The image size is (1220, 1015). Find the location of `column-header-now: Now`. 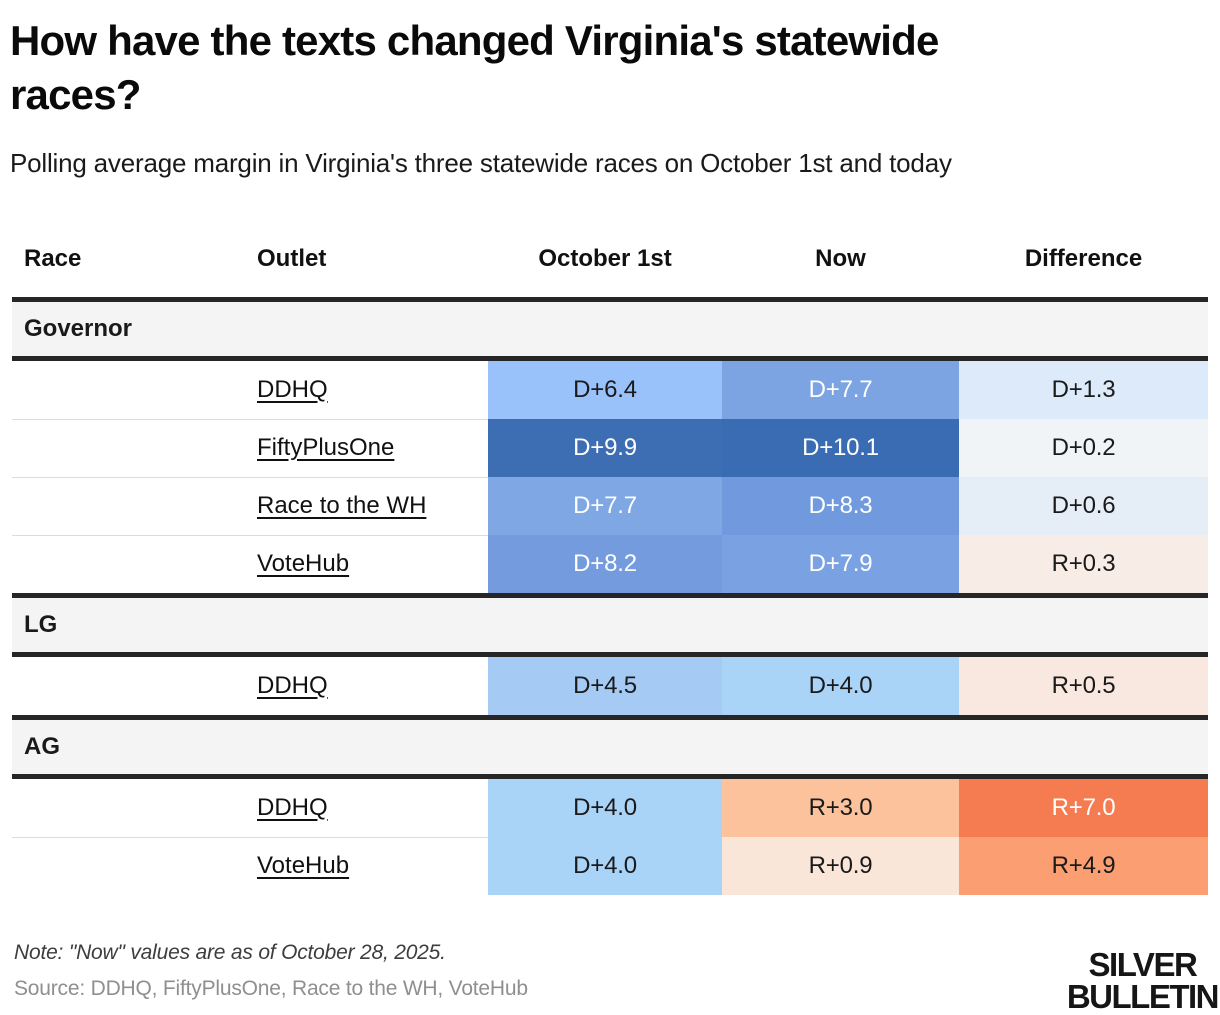

column-header-now: Now is located at coordinates (840, 258).